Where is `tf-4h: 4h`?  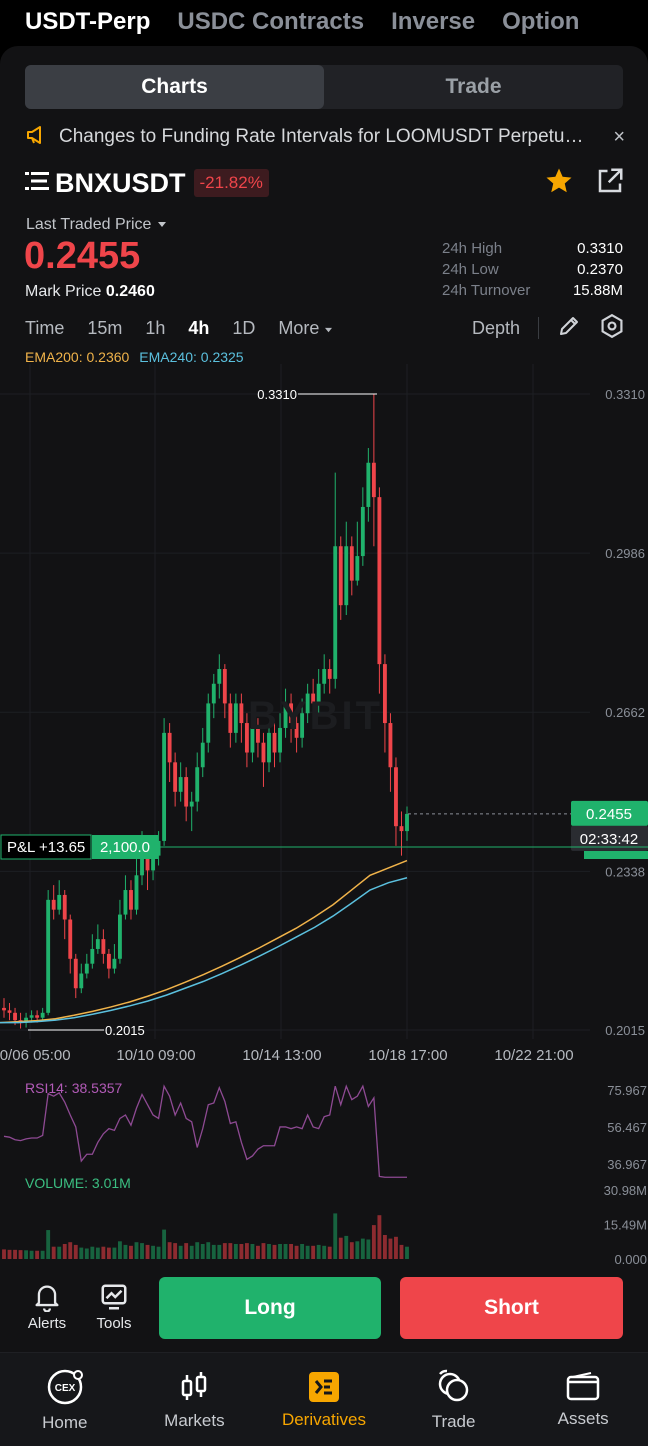
tf-4h: 4h is located at coordinates (199, 327).